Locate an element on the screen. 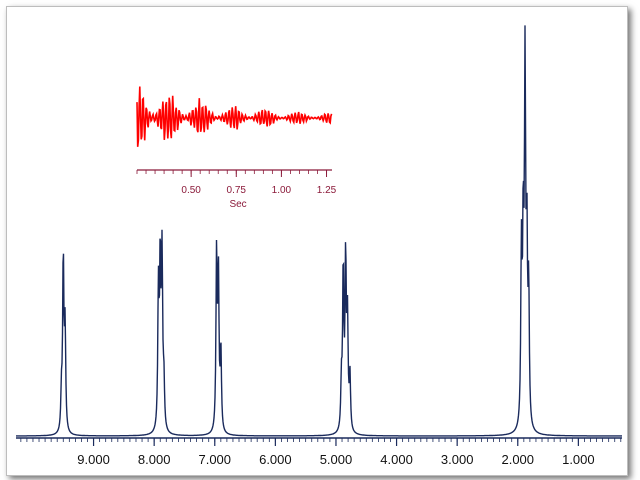 The height and width of the screenshot is (480, 640). spectrum-tick-label: 1.000 is located at coordinates (578, 459).